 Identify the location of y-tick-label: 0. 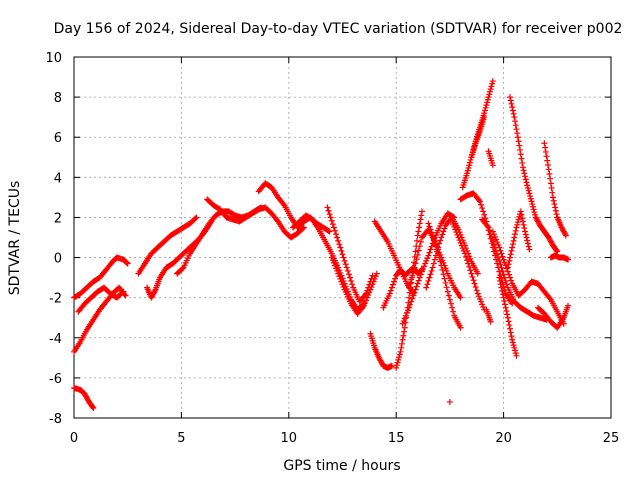
(58, 259).